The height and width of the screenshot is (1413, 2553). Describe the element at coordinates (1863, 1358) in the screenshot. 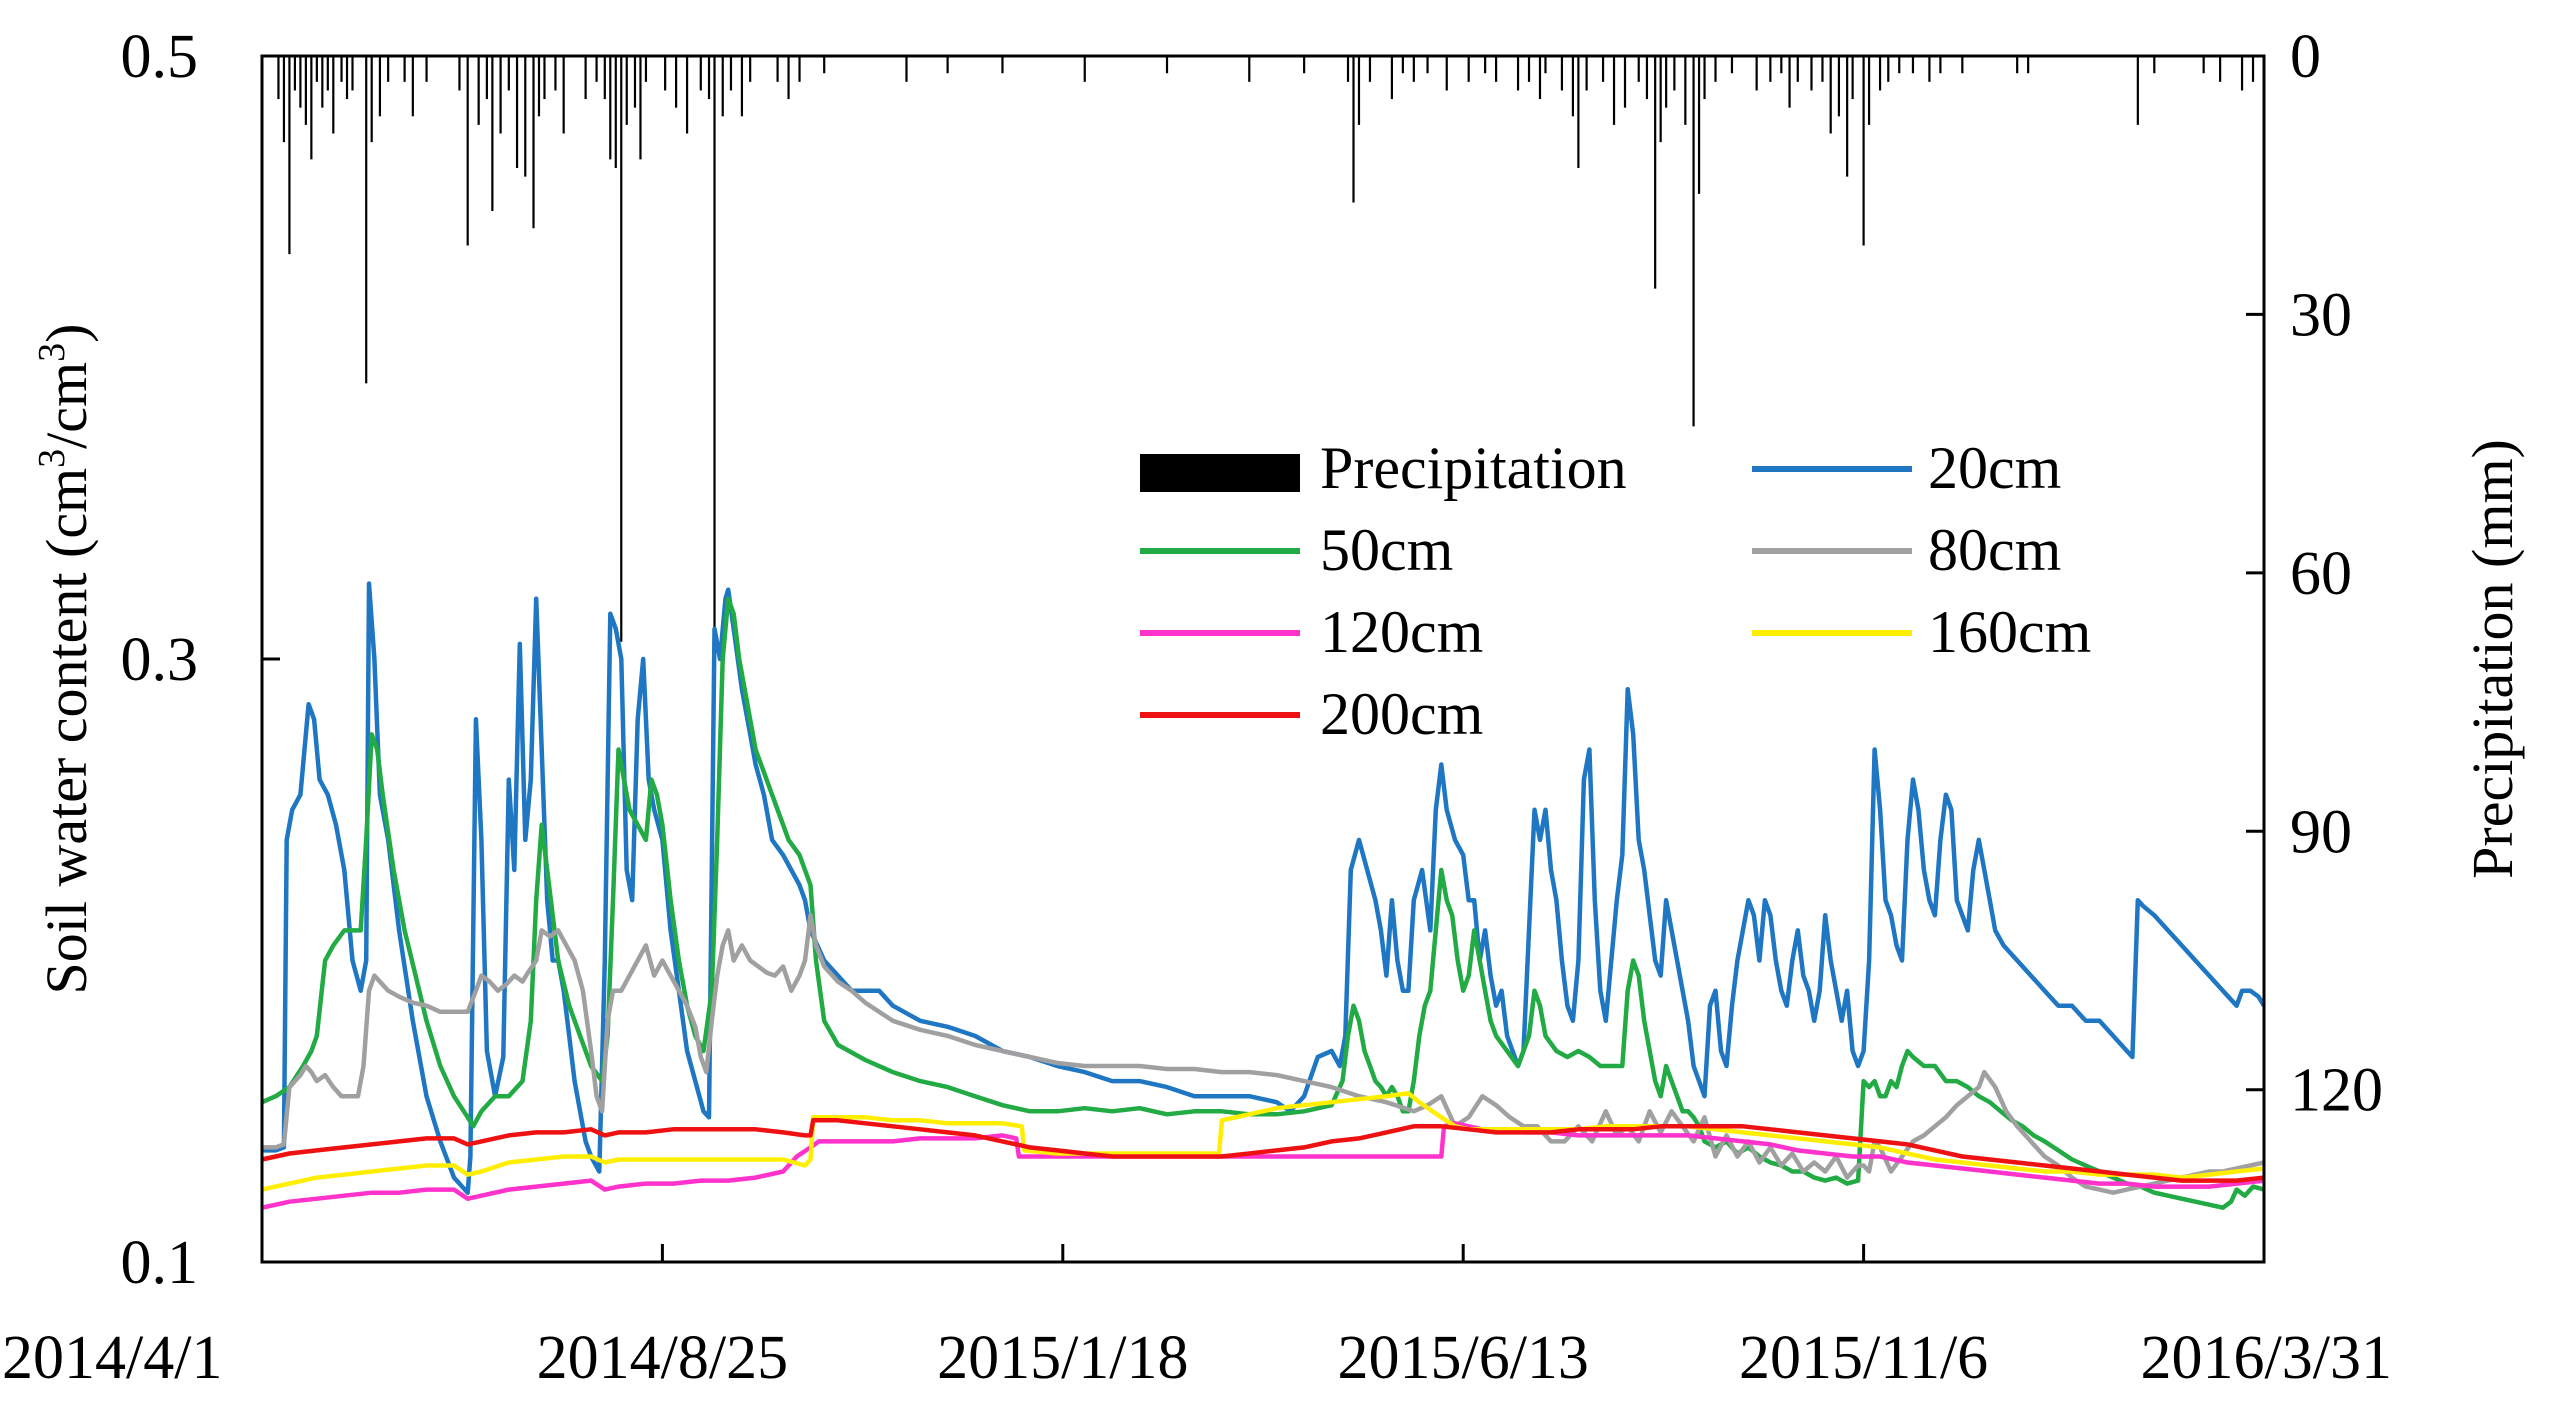

I see `x-tick-label: 2015/11/6` at that location.